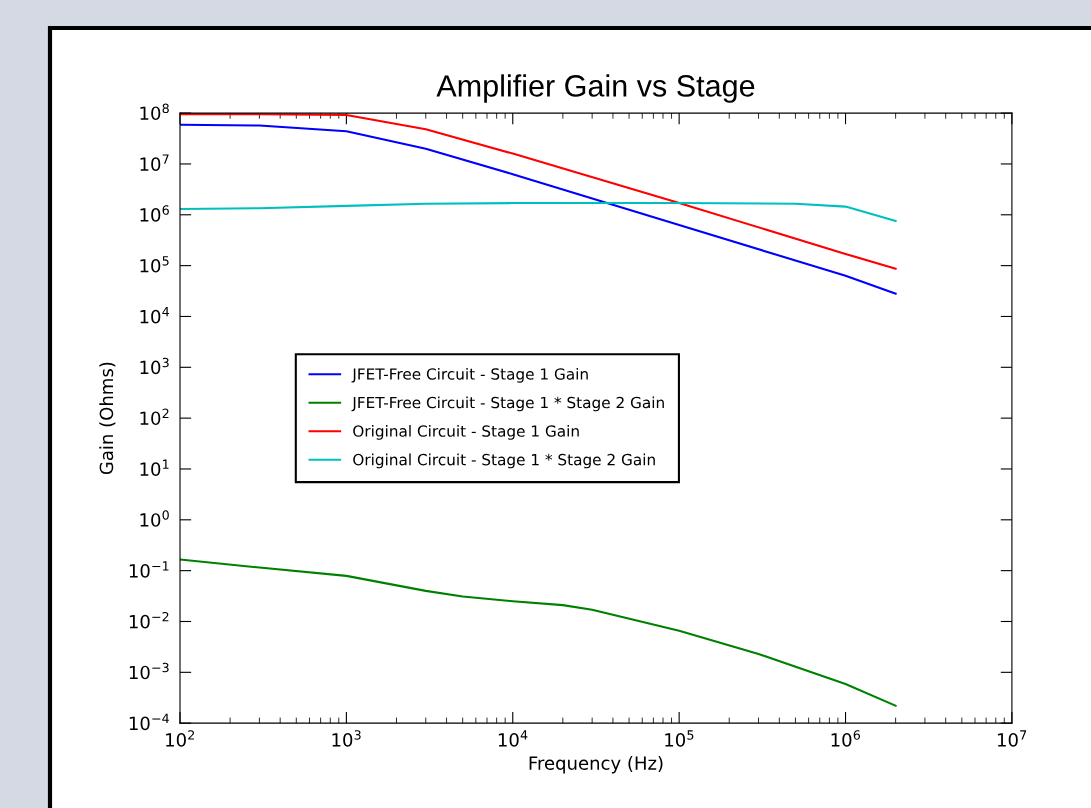 Image resolution: width=1091 pixels, height=808 pixels. What do you see at coordinates (149, 620) in the screenshot?
I see `y-tick-label: 10$^{−2}$` at bounding box center [149, 620].